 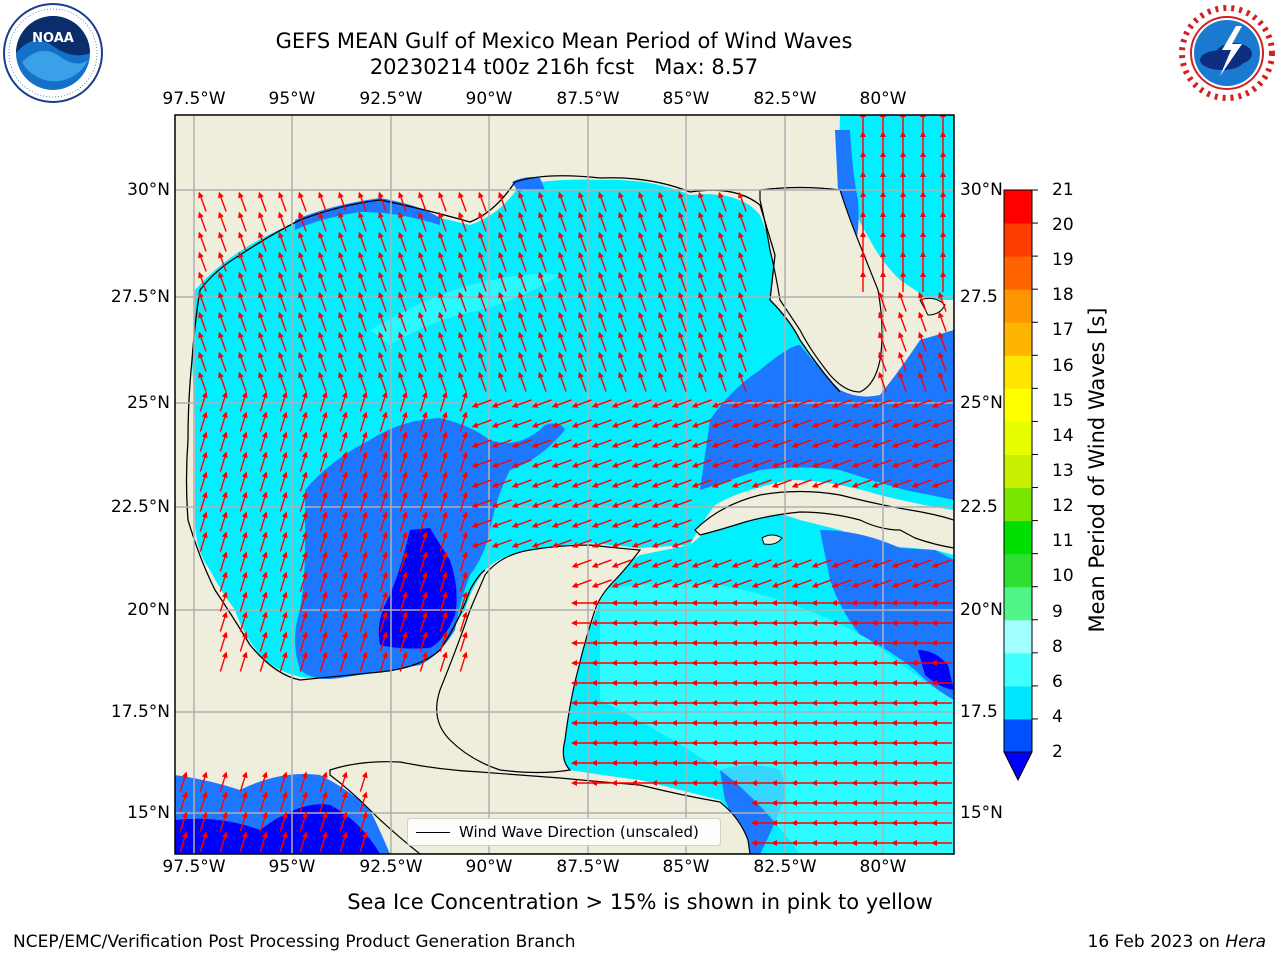 I want to click on colorbar-tick: 11, so click(x=1063, y=541).